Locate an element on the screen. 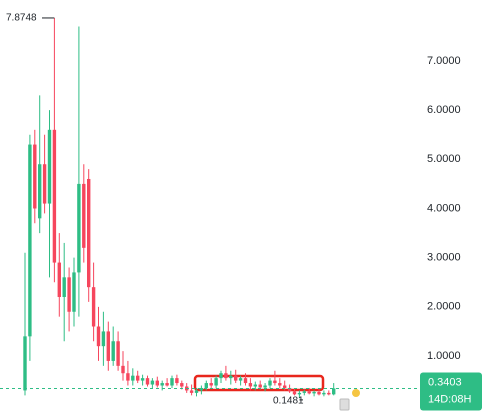  low-marker-label: 0.1481 is located at coordinates (288, 401).